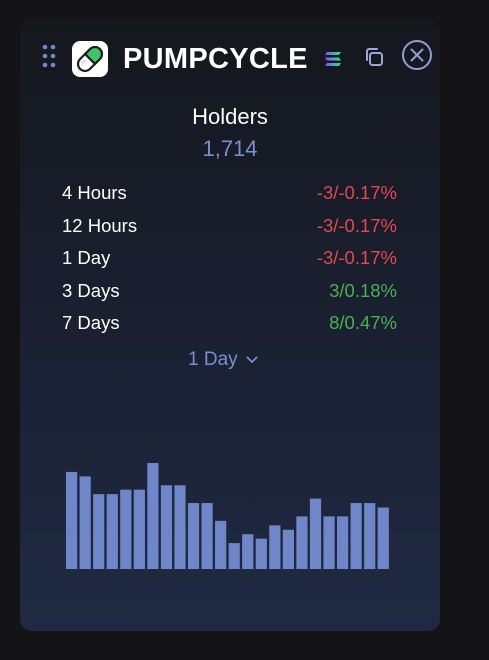 The image size is (489, 660). I want to click on token-logo, so click(90, 59).